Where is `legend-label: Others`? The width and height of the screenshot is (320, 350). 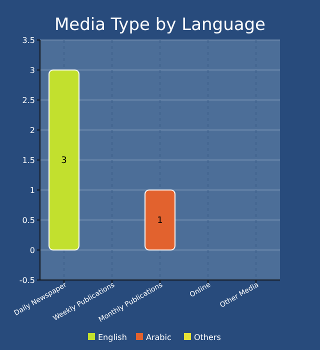 legend-label: Others is located at coordinates (207, 337).